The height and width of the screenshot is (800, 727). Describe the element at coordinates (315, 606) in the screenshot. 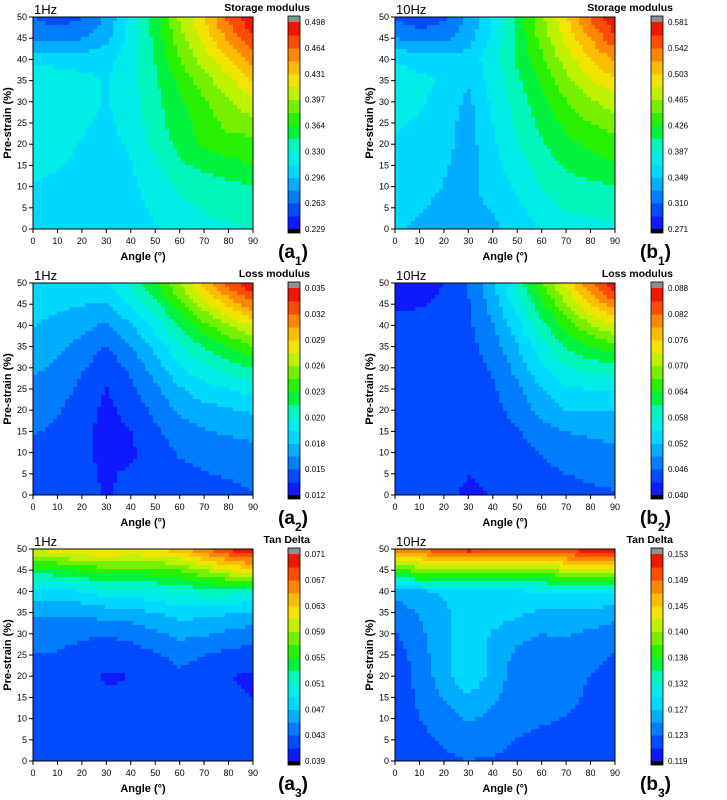

I see `colorbar-tick-label: 0.063` at that location.